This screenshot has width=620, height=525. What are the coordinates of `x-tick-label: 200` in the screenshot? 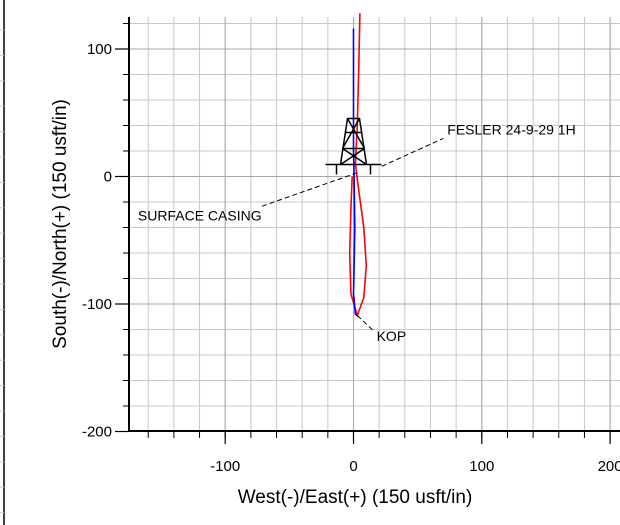 It's located at (609, 466).